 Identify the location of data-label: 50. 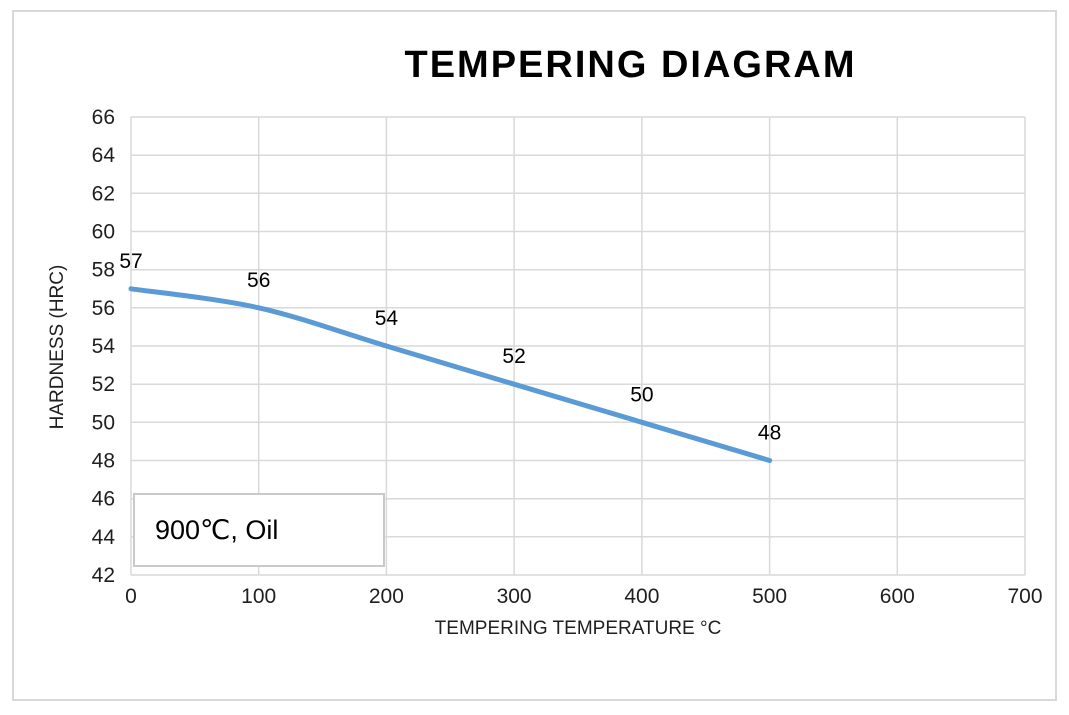
(641, 394).